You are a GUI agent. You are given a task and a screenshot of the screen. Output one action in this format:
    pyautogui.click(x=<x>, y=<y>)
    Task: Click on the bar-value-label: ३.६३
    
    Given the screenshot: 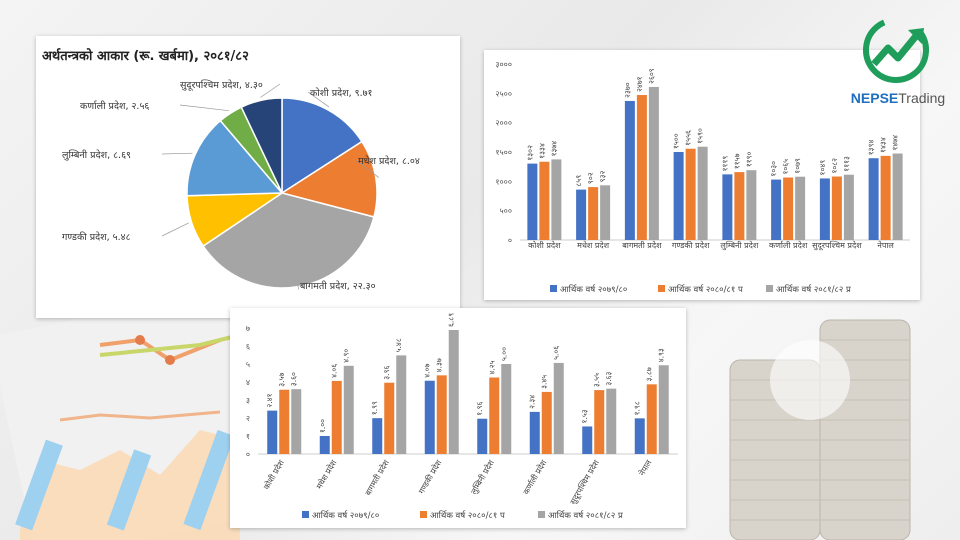 What is the action you would take?
    pyautogui.click(x=608, y=378)
    